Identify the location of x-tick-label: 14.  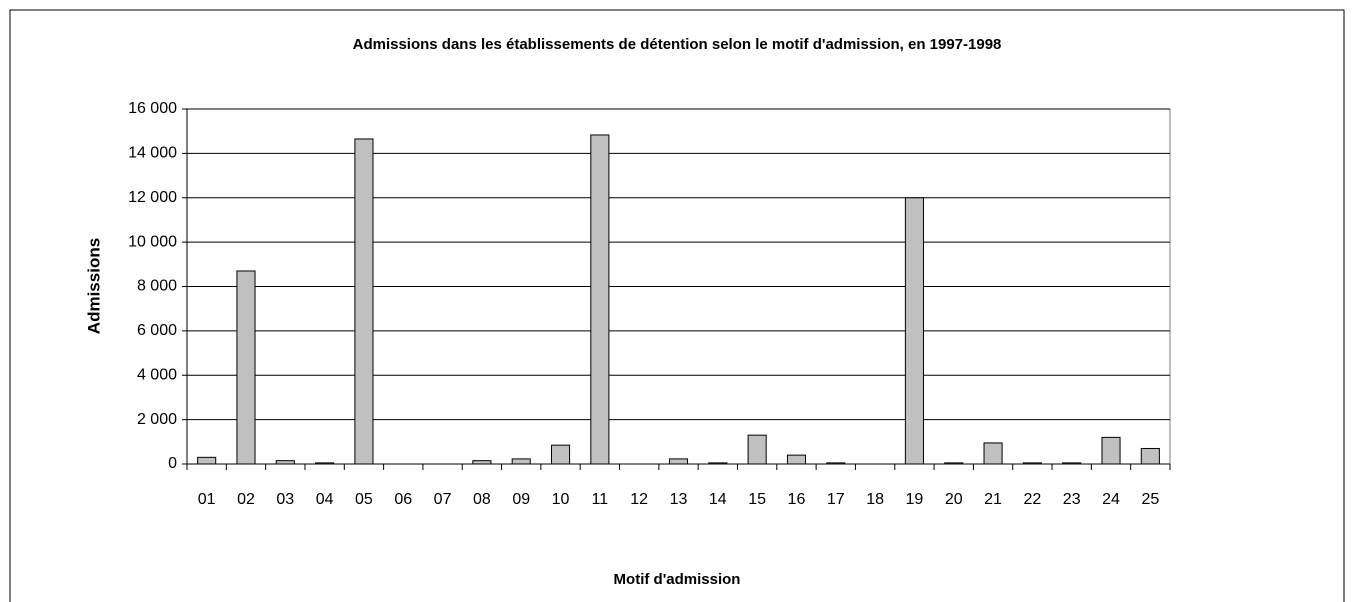
(718, 499).